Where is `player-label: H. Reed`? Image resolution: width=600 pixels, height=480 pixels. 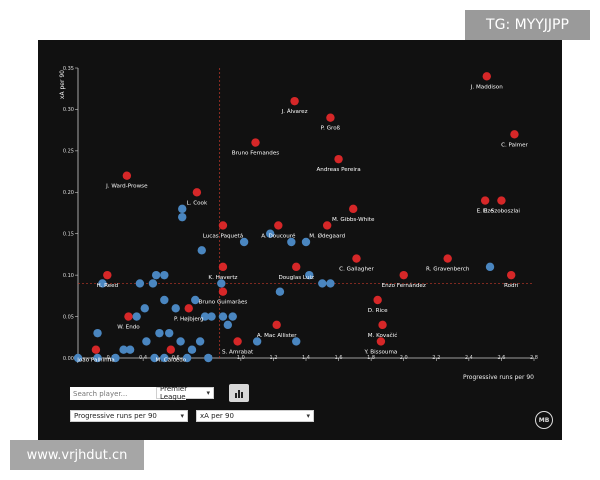
player-label: H. Reed is located at coordinates (107, 286).